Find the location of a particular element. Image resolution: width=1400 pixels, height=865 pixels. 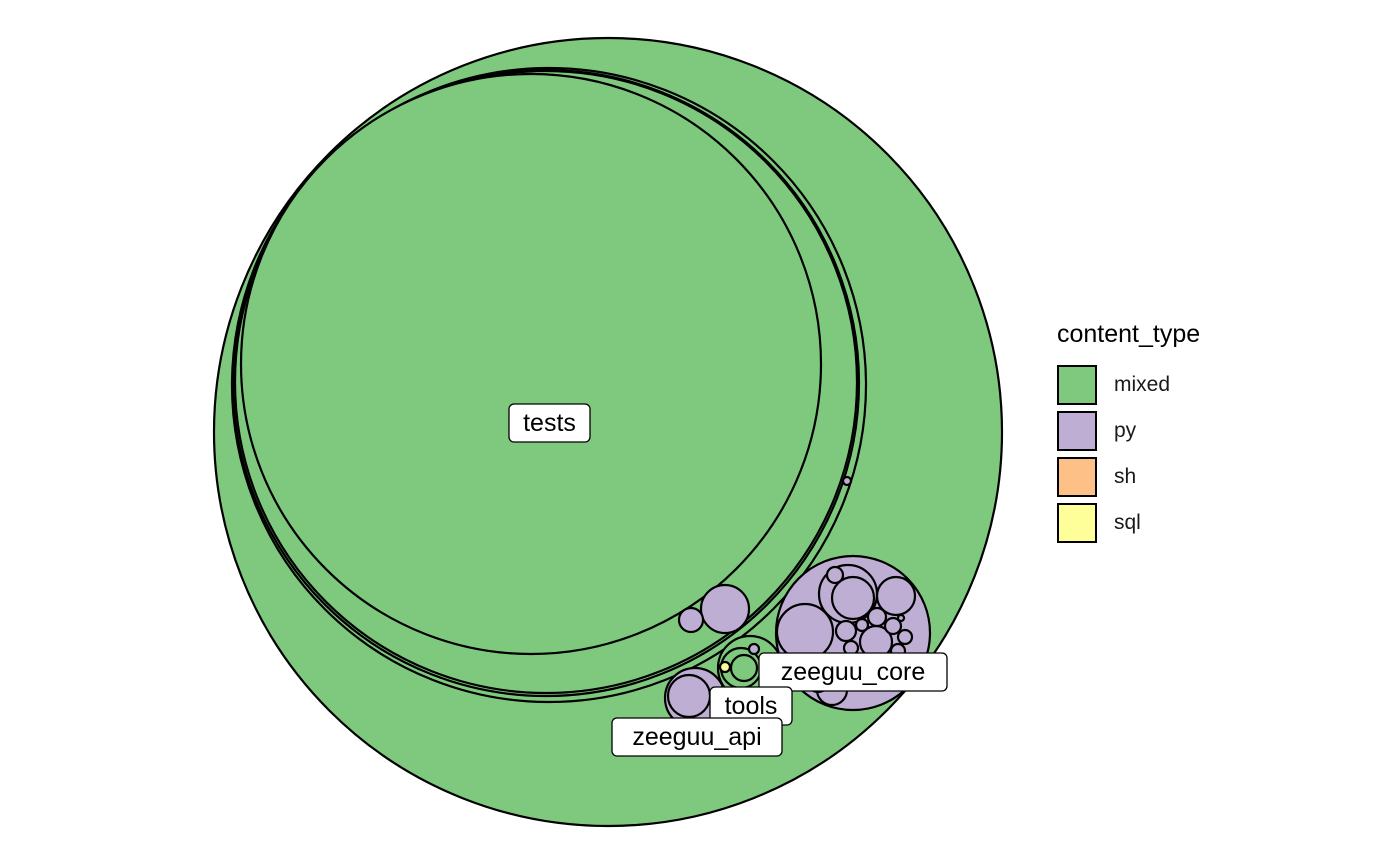

tiny-py-circle is located at coordinates (847, 481).